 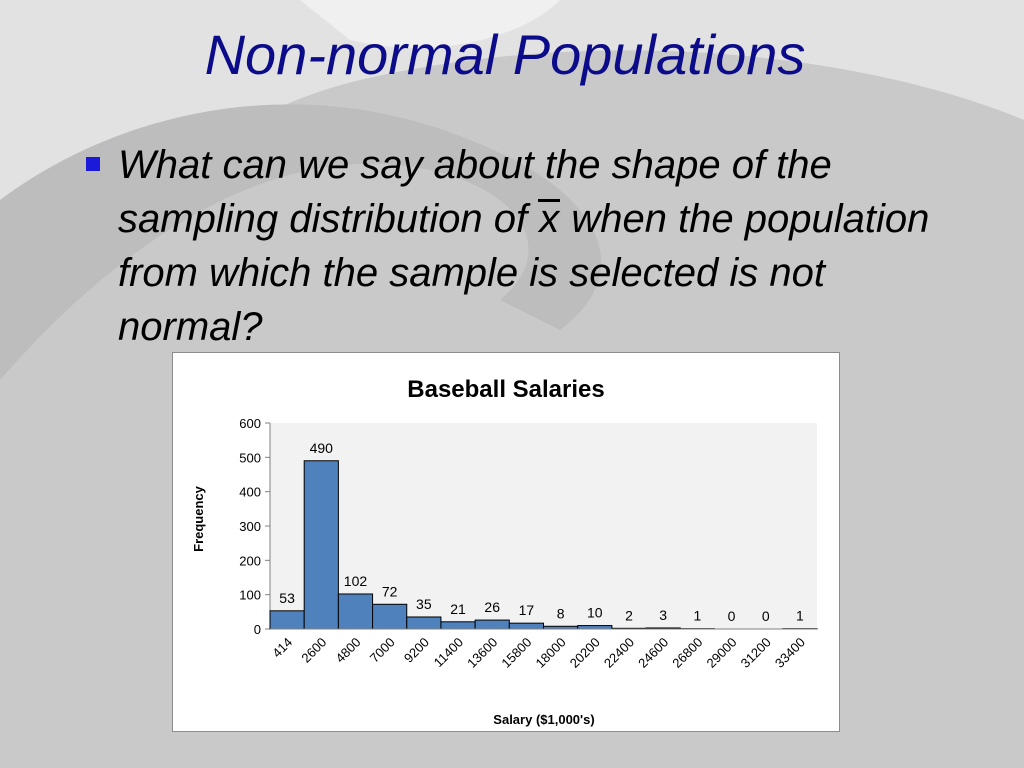 I want to click on y-tick-label: 200, so click(x=250, y=560).